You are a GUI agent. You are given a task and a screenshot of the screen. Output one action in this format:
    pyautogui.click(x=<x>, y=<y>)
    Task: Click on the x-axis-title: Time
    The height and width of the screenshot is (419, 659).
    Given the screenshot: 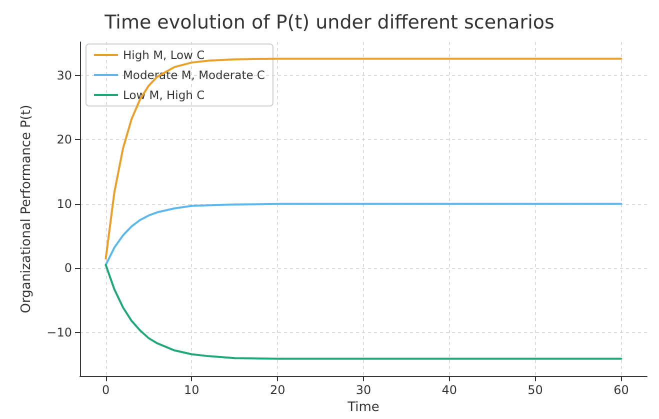 What is the action you would take?
    pyautogui.click(x=363, y=407)
    